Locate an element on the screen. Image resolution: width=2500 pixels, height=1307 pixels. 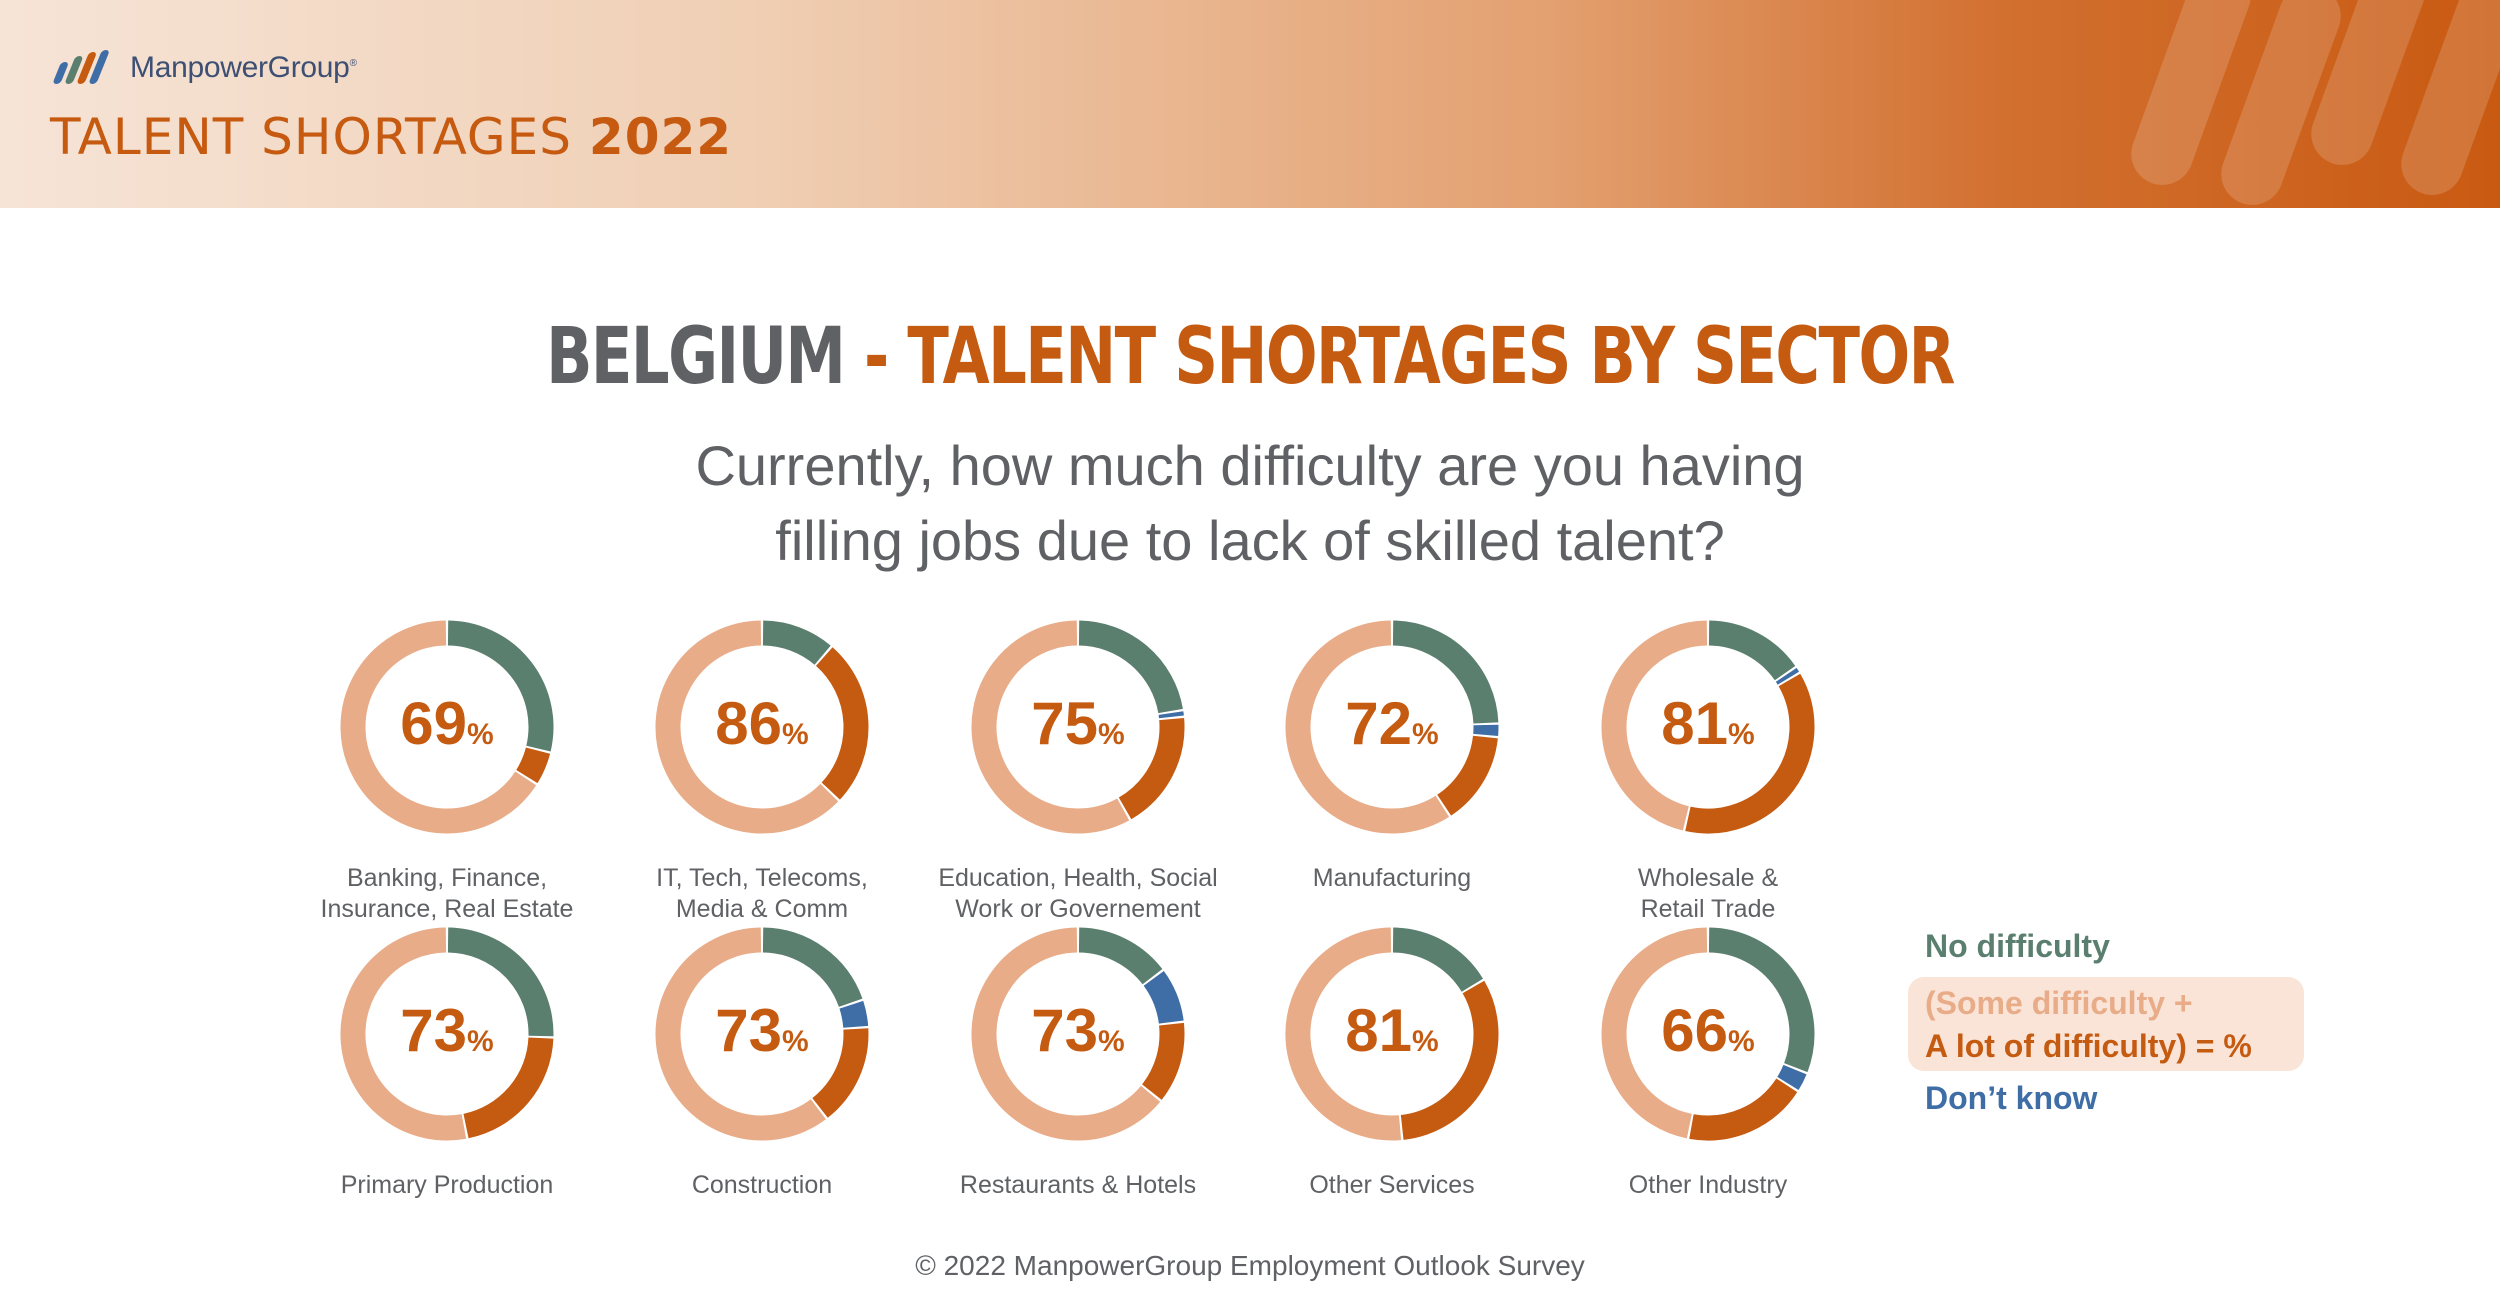
logo-mark-icon is located at coordinates (81, 67).